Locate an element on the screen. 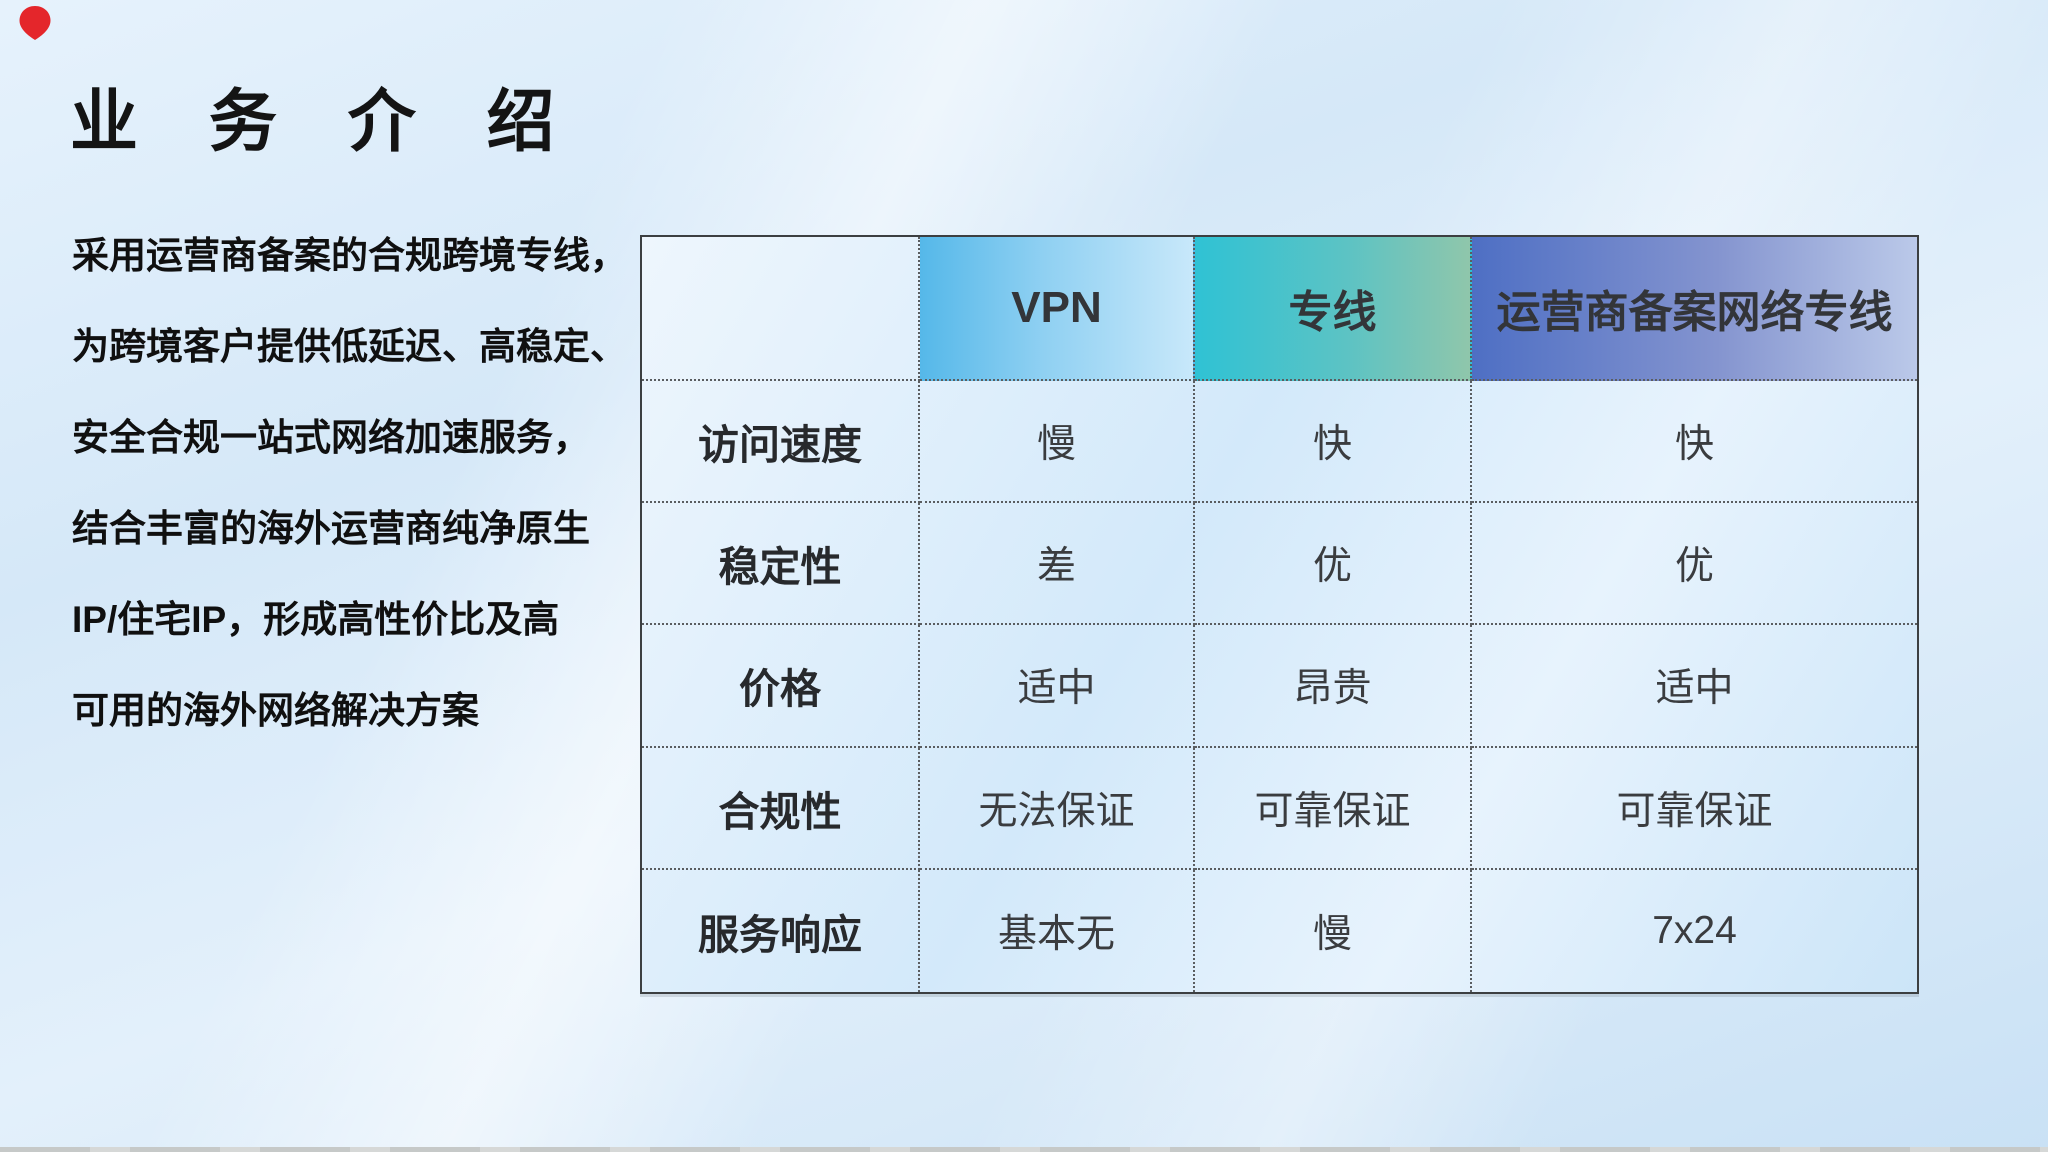 The width and height of the screenshot is (2048, 1152). row-label-stability: 稳定性 is located at coordinates (781, 564).